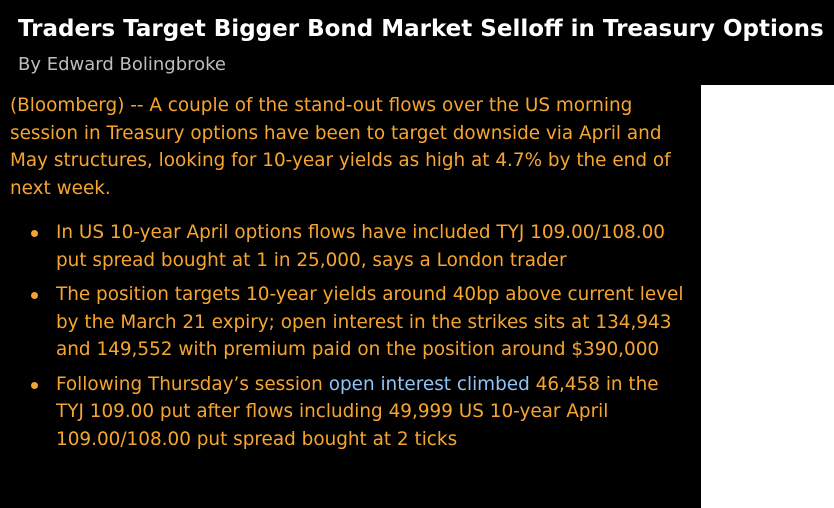 Image resolution: width=834 pixels, height=508 pixels. Describe the element at coordinates (189, 384) in the screenshot. I see `bullet-text-before-link: Following Thursday’s session` at that location.